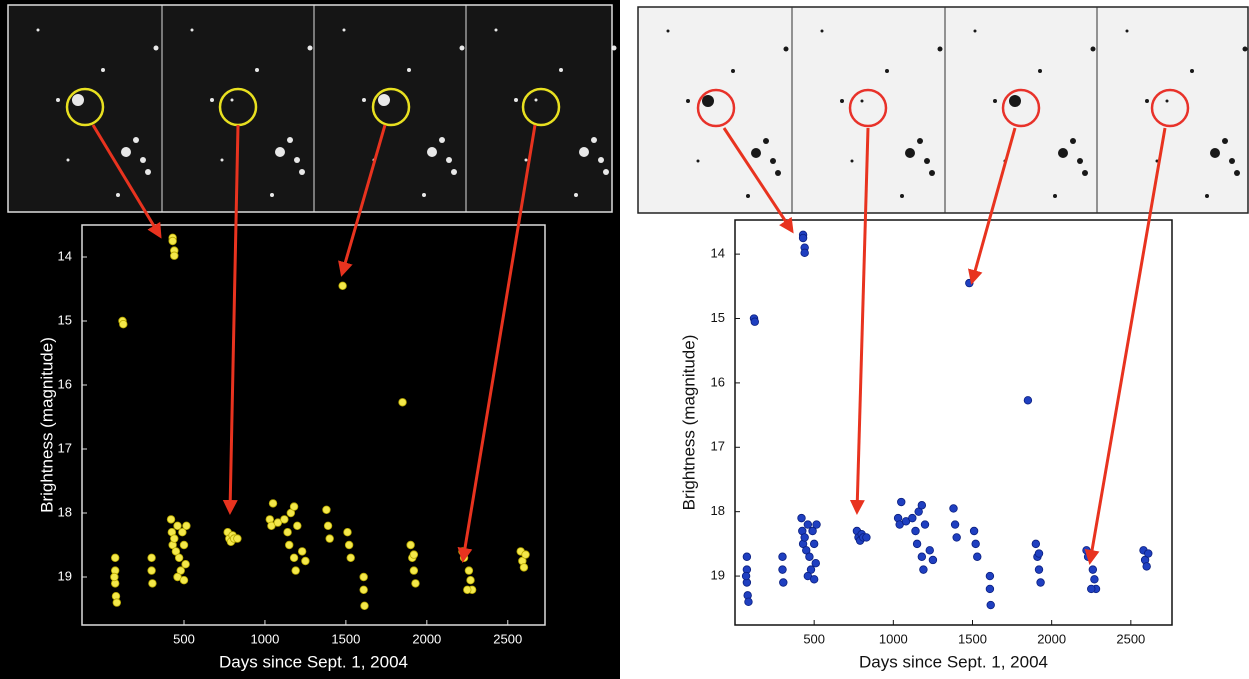 This screenshot has width=1249, height=679. I want to click on x-axis-label: Days since Sept. 1, 2004, so click(953, 661).